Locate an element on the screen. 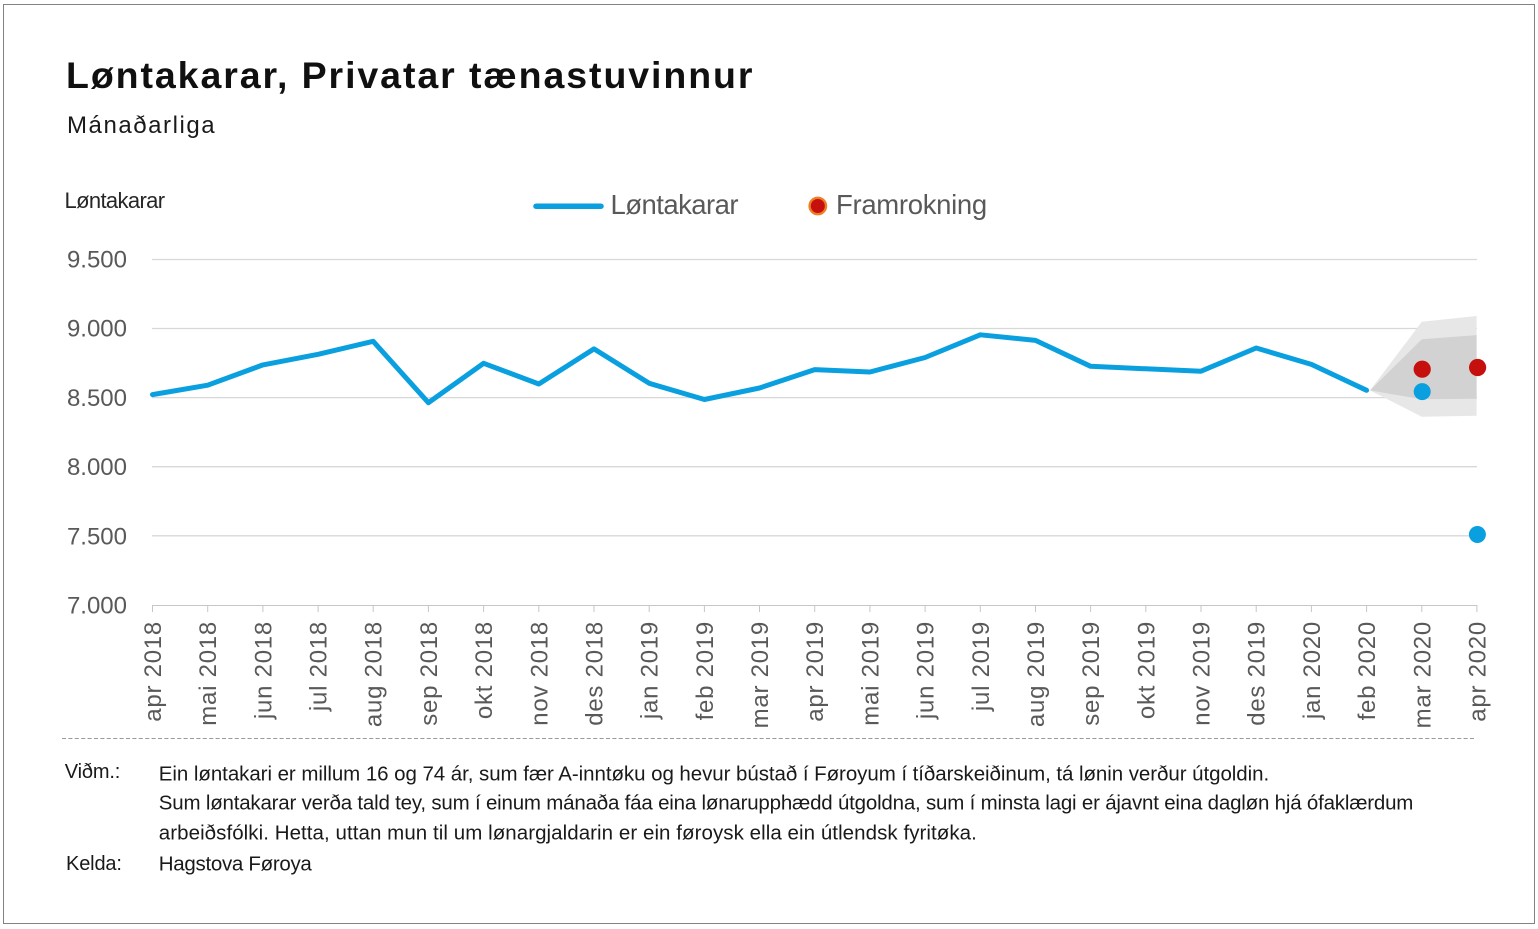 Image resolution: width=1538 pixels, height=929 pixels. svg-text: Viðm.: is located at coordinates (92, 772).